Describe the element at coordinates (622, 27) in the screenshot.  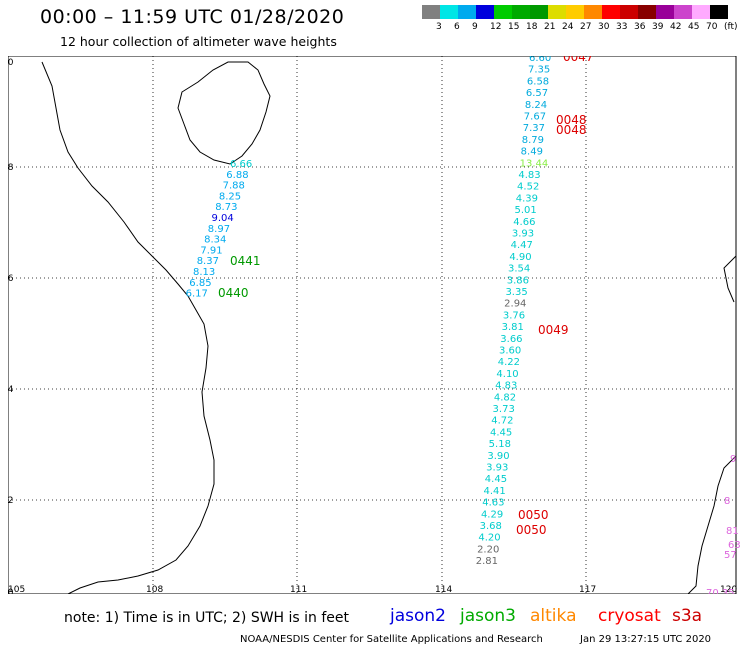
I see `color-tick-label: 33` at that location.